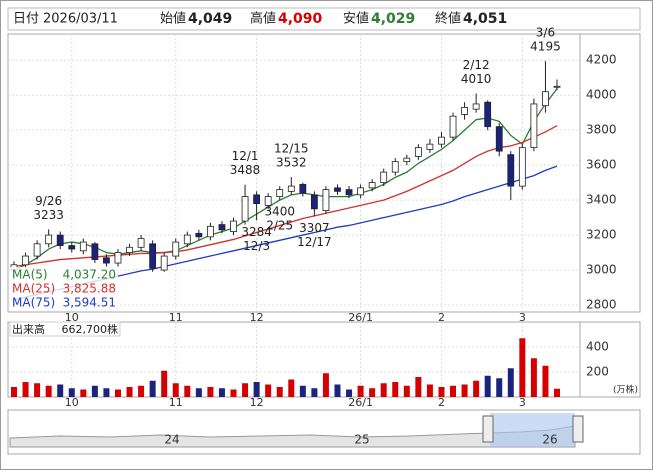 The height and width of the screenshot is (474, 653). Describe the element at coordinates (601, 270) in the screenshot. I see `y-tick-label: 3000` at that location.